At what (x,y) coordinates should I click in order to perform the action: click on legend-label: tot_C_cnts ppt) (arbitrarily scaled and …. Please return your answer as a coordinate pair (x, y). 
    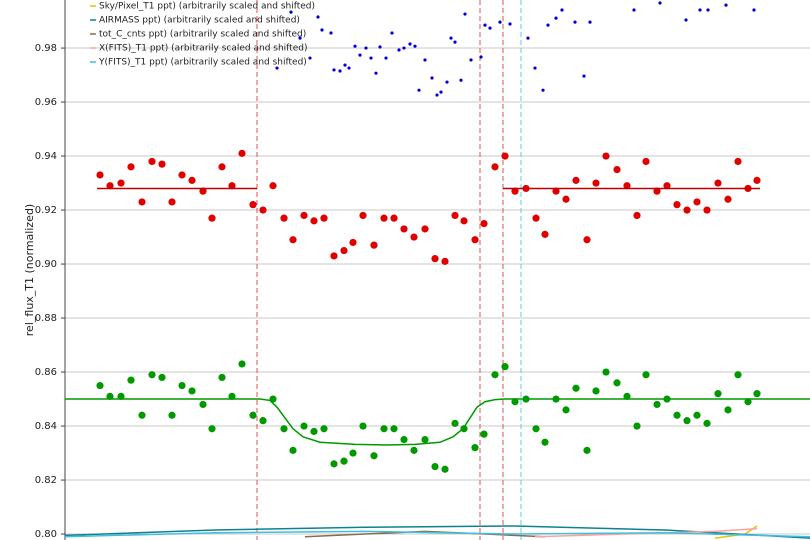
    Looking at the image, I should click on (202, 35).